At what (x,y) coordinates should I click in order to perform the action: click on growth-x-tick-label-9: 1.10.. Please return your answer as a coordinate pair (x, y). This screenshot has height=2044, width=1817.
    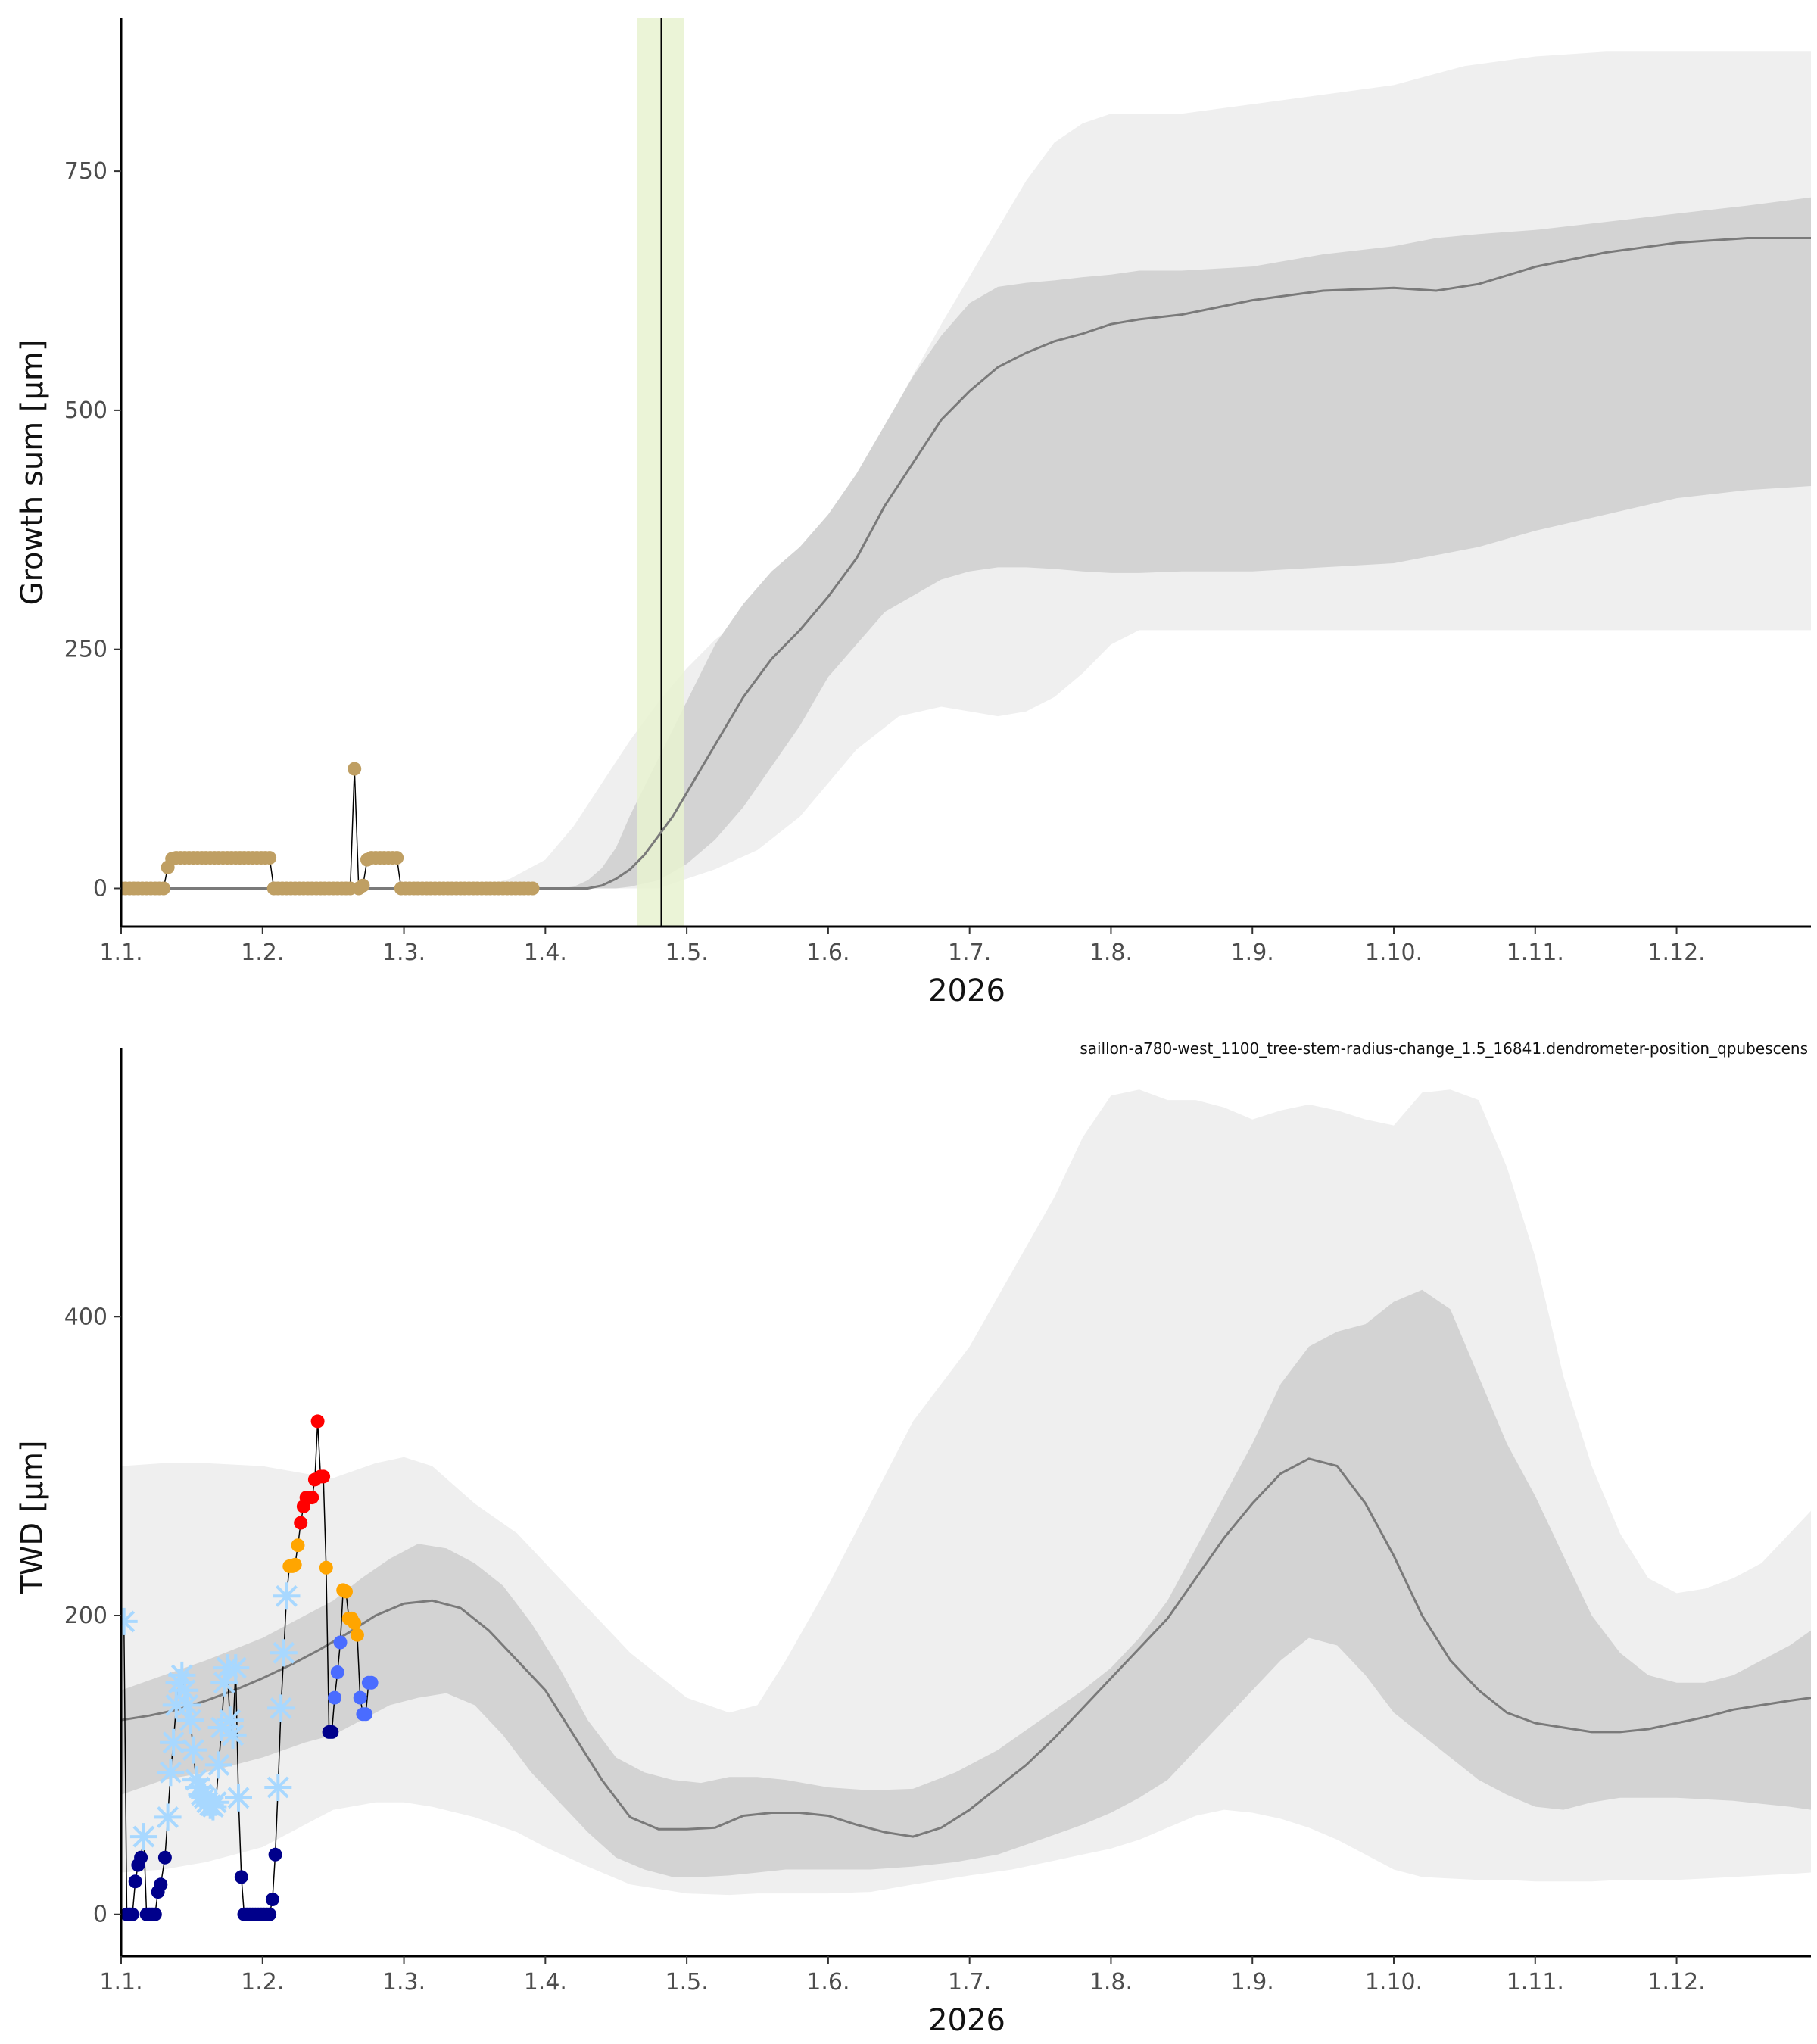
    Looking at the image, I should click on (1394, 952).